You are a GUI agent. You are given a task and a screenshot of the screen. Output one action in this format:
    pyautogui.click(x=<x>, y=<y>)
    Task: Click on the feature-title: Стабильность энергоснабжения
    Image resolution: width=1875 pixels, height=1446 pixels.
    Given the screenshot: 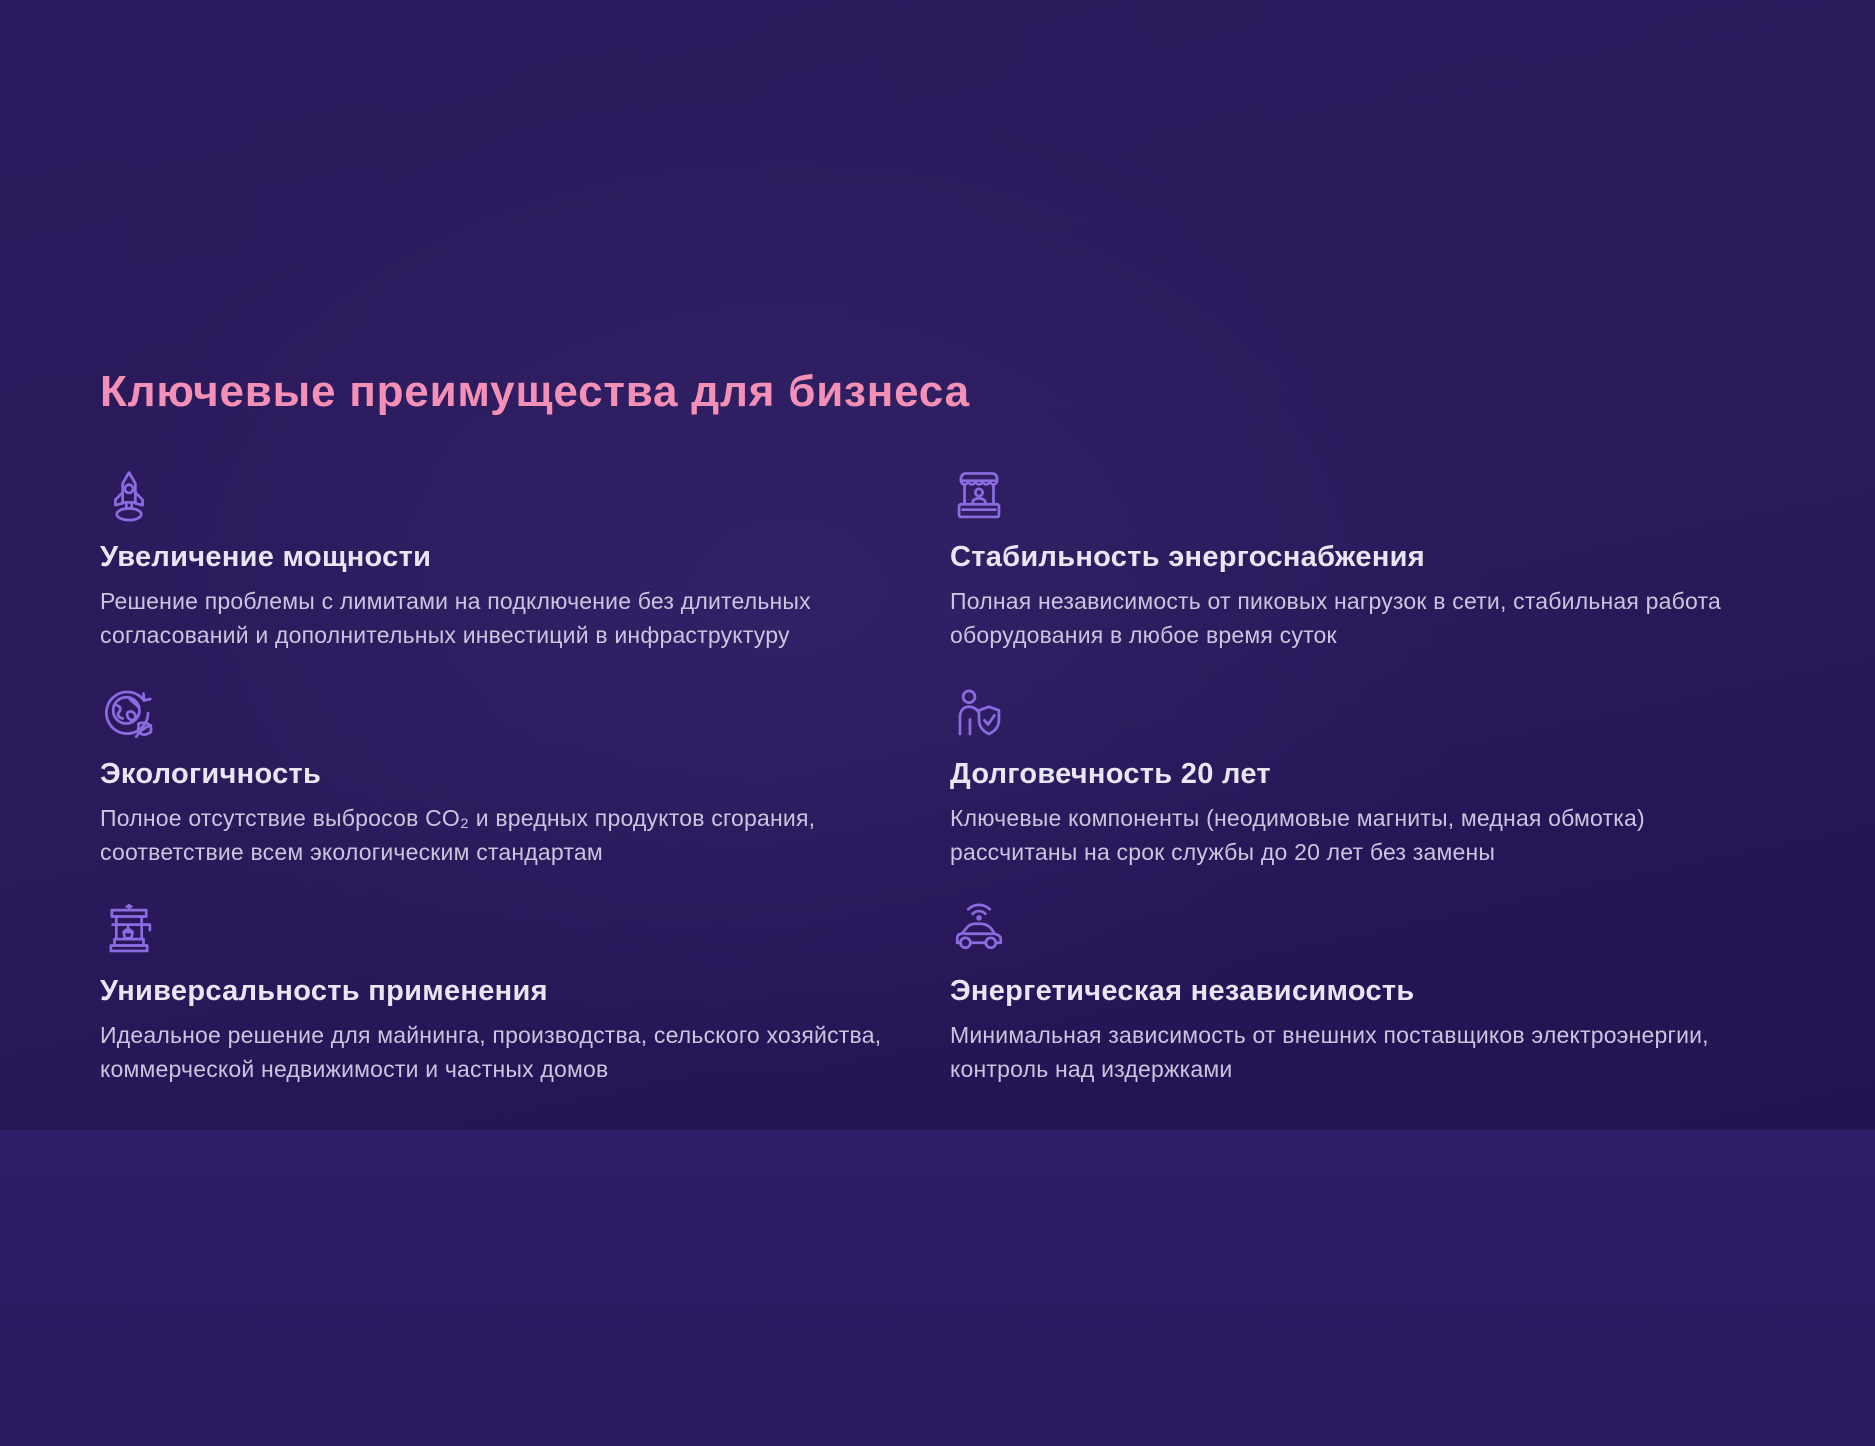 What is the action you would take?
    pyautogui.click(x=1188, y=557)
    